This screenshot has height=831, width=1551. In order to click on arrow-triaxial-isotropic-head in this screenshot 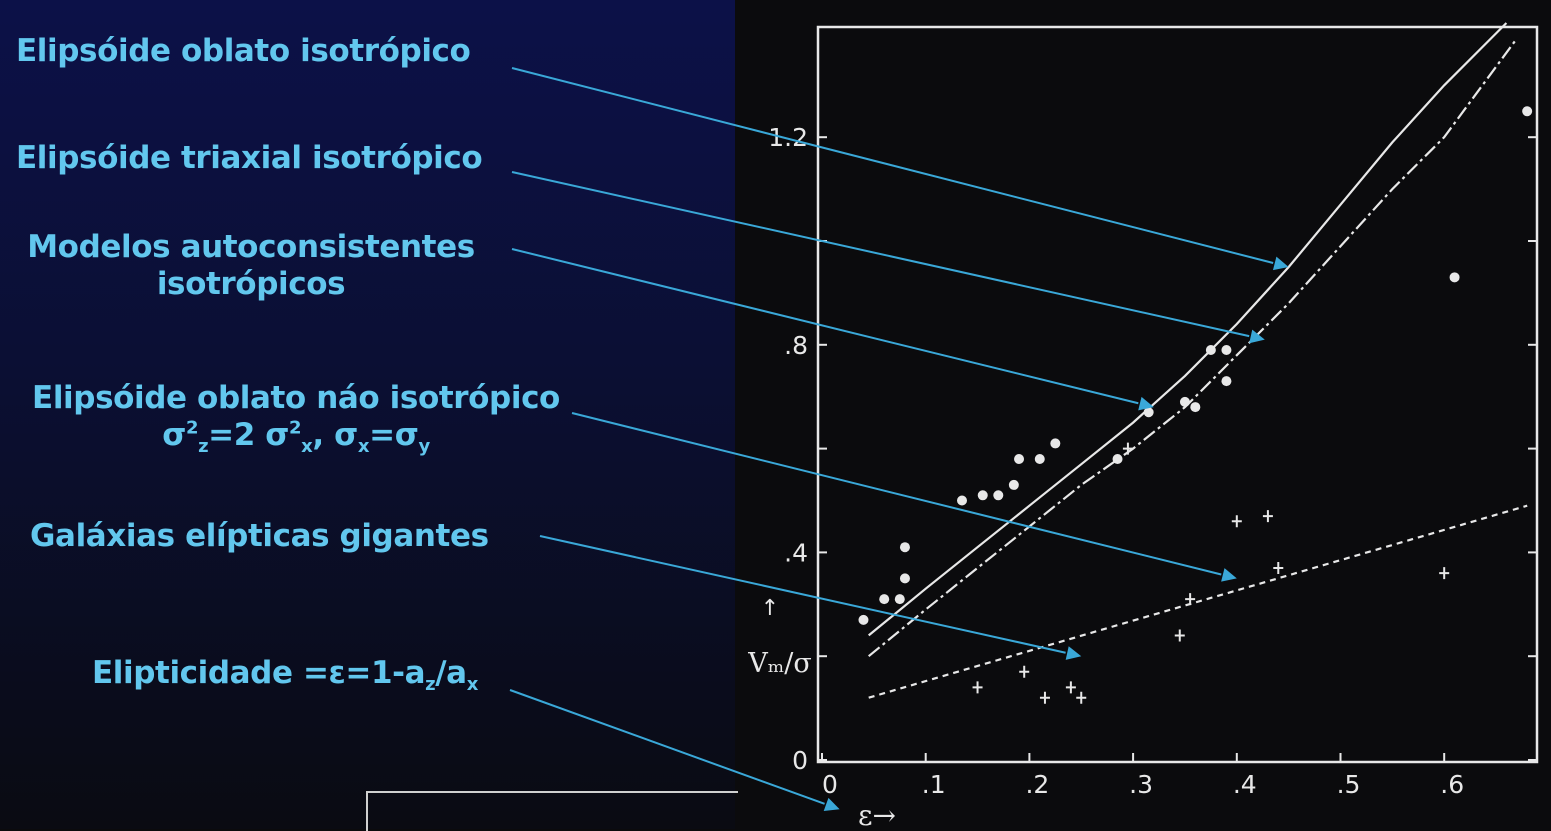, I will do `click(1257, 336)`.